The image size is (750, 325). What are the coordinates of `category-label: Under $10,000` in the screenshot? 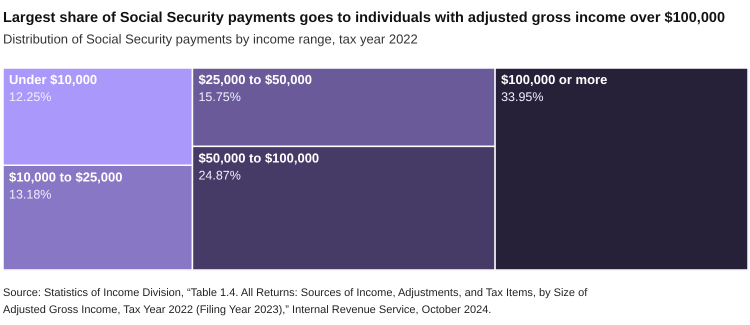 It's located at (53, 79).